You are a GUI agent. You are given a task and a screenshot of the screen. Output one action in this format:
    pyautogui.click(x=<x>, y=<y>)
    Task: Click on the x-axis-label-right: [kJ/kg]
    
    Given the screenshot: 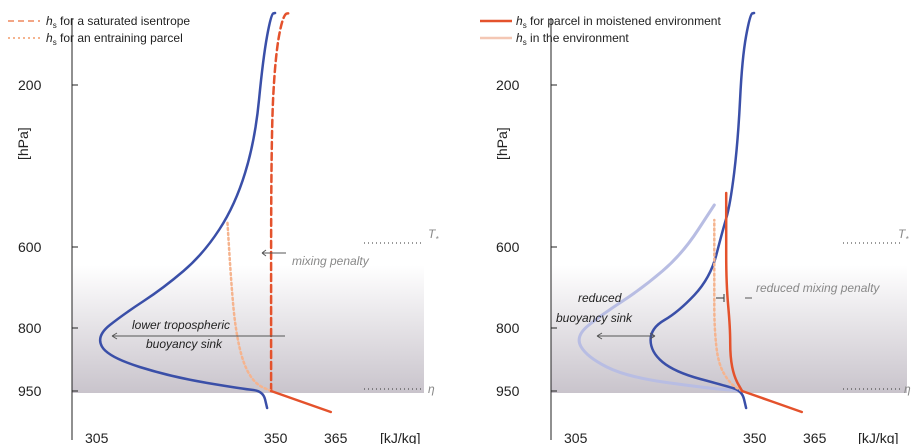 What is the action you would take?
    pyautogui.click(x=878, y=437)
    